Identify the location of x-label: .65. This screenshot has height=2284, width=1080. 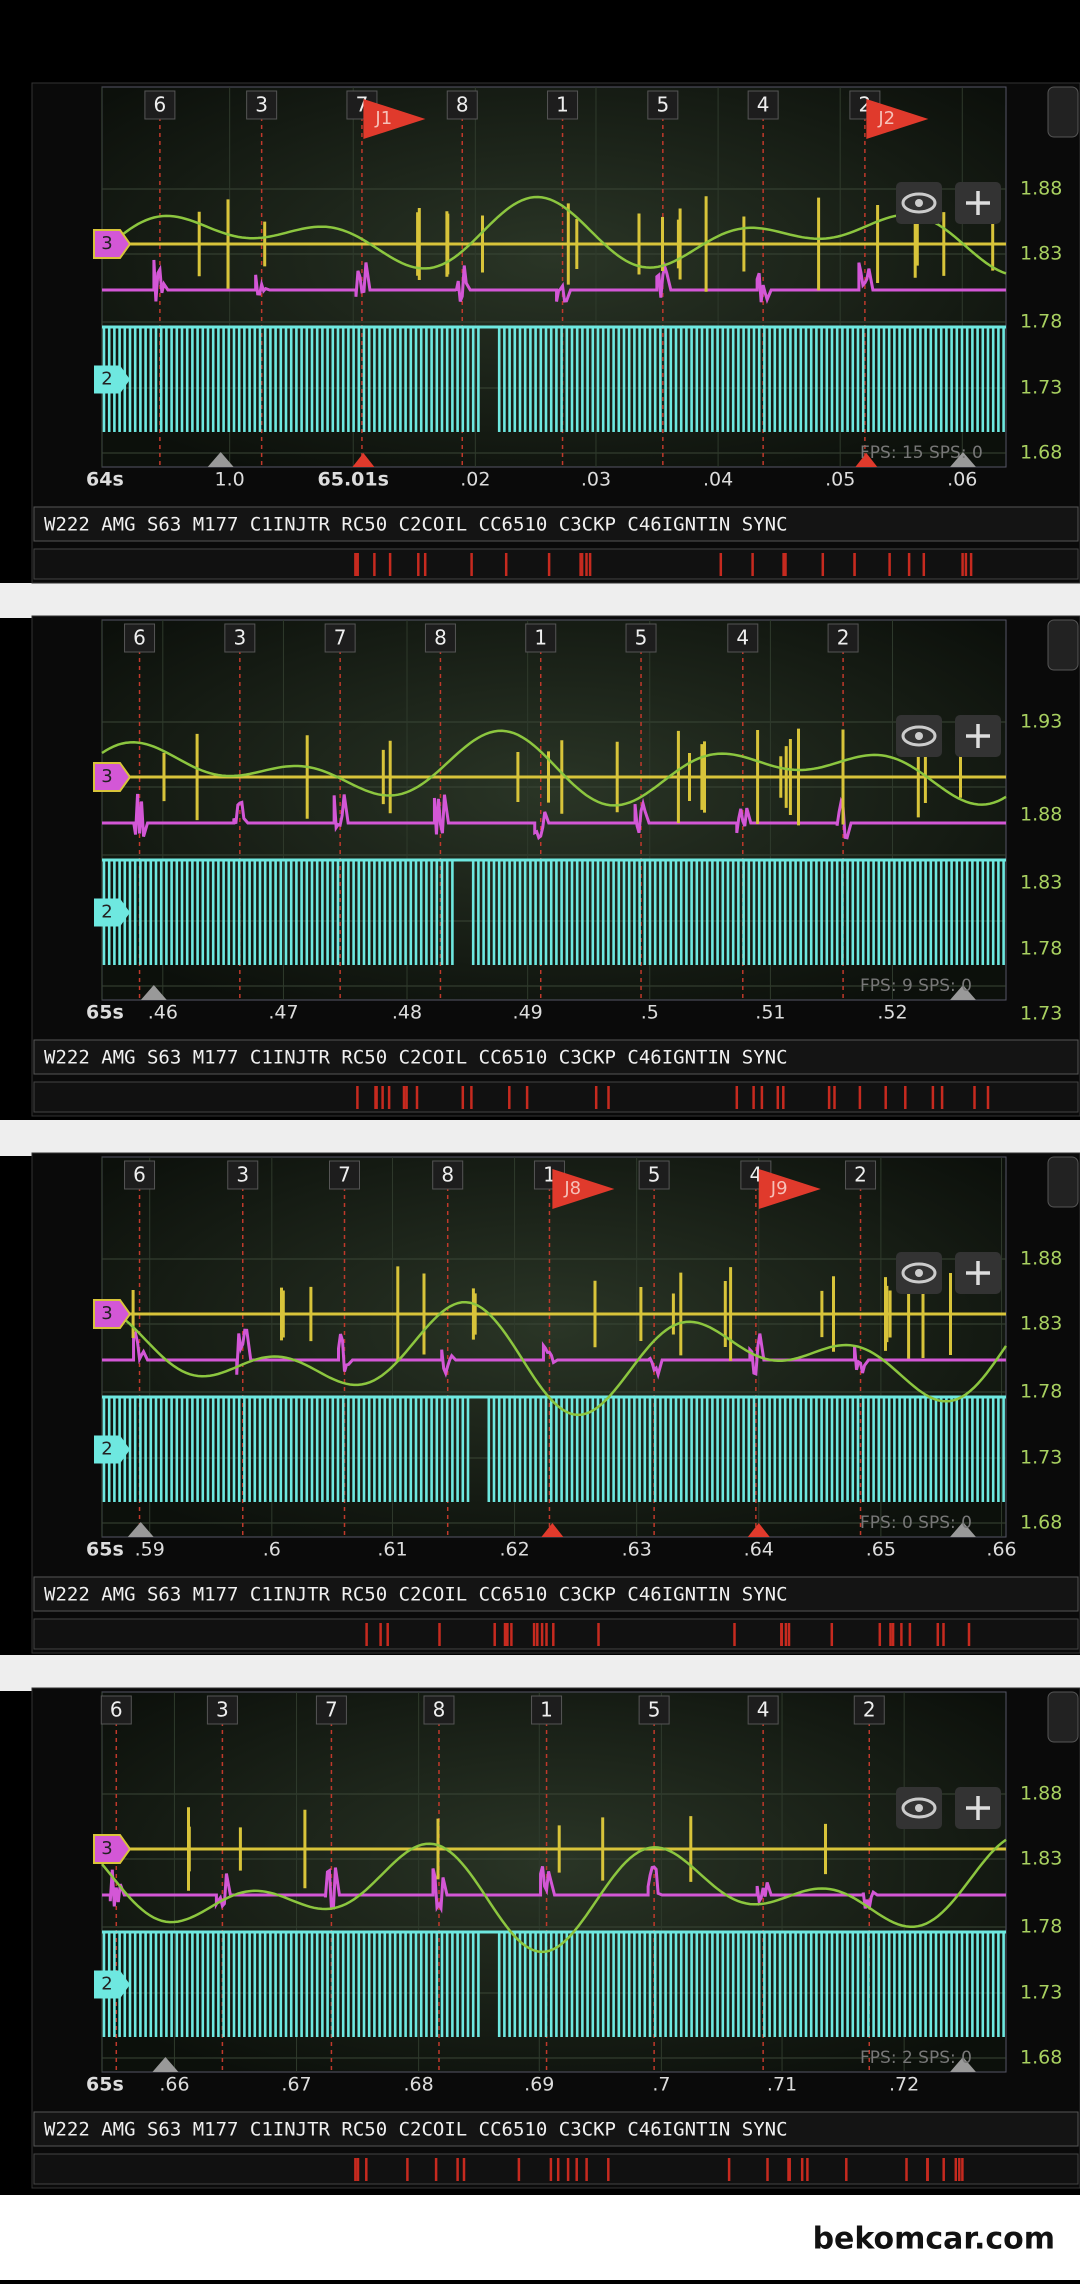
(881, 1550).